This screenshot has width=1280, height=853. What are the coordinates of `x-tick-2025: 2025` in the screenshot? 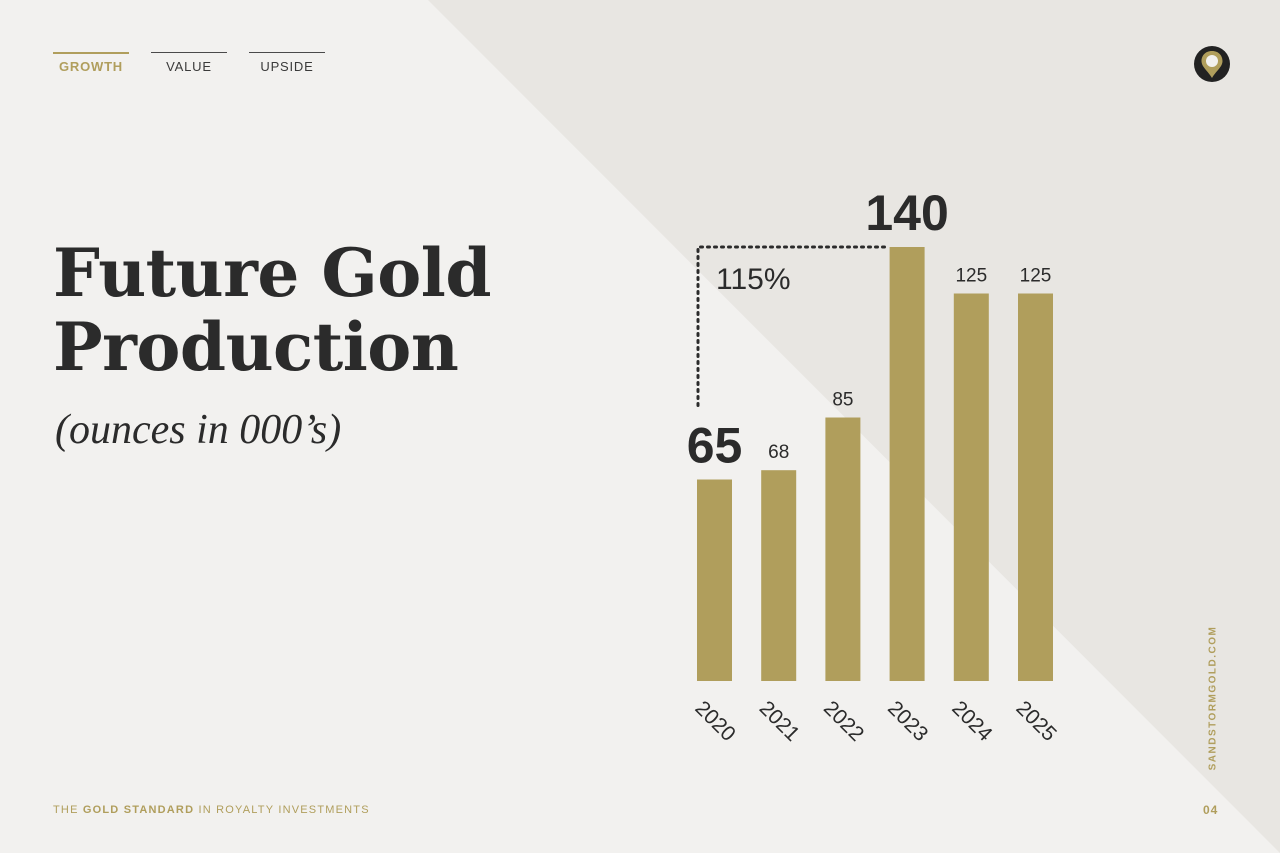 It's located at (1036, 721).